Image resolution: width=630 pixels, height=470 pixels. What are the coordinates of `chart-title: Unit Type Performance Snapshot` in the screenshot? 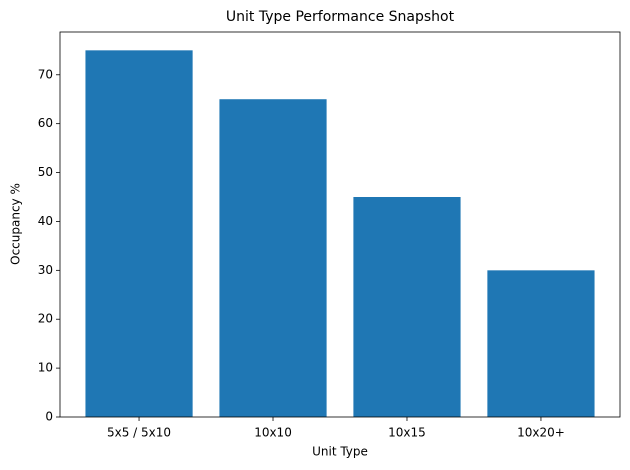 It's located at (340, 17).